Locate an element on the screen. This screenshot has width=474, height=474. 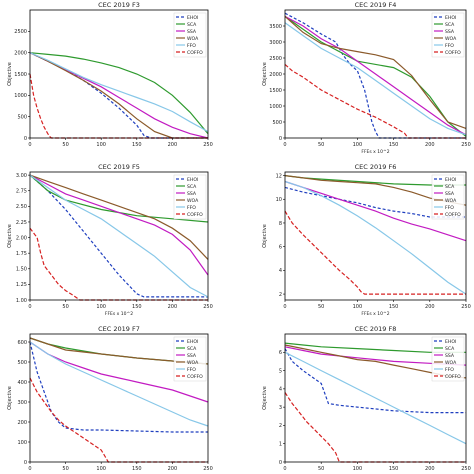
y-tick-label: 1.75 is located at coordinates (21, 254).